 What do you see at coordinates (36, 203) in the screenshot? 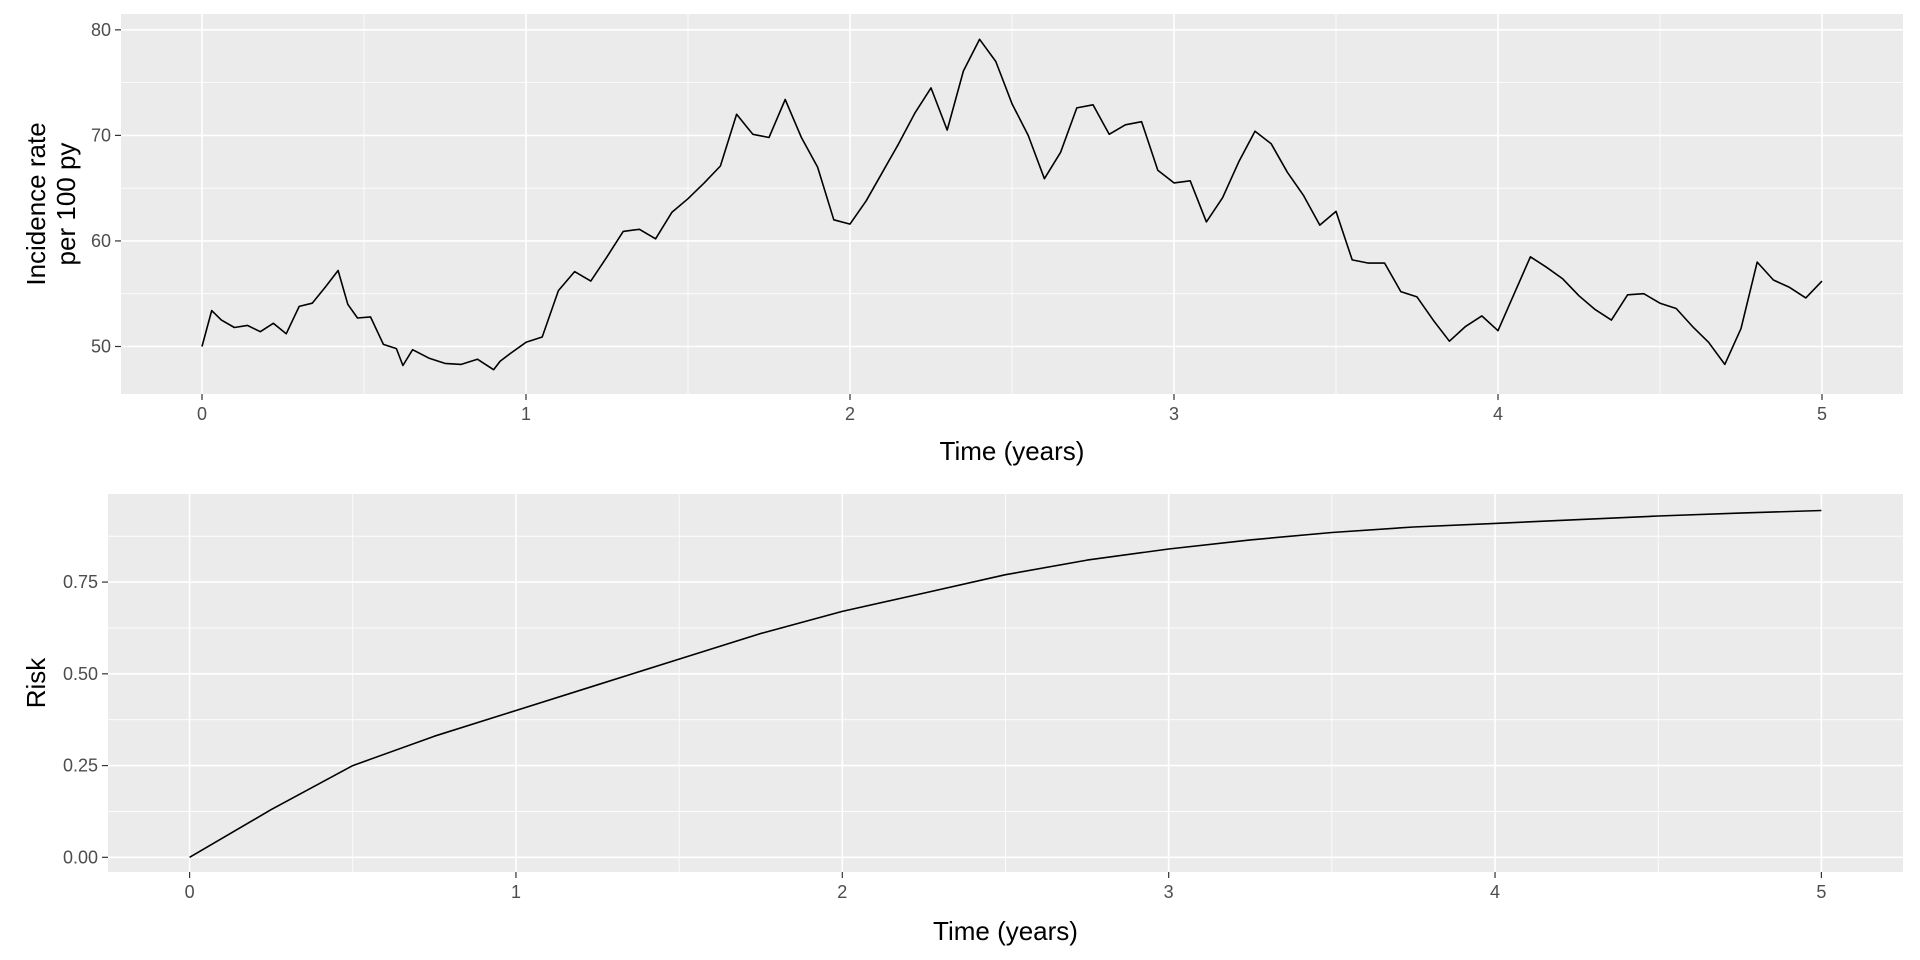
I see `y-axis-title-line-1: Incidence rate` at bounding box center [36, 203].